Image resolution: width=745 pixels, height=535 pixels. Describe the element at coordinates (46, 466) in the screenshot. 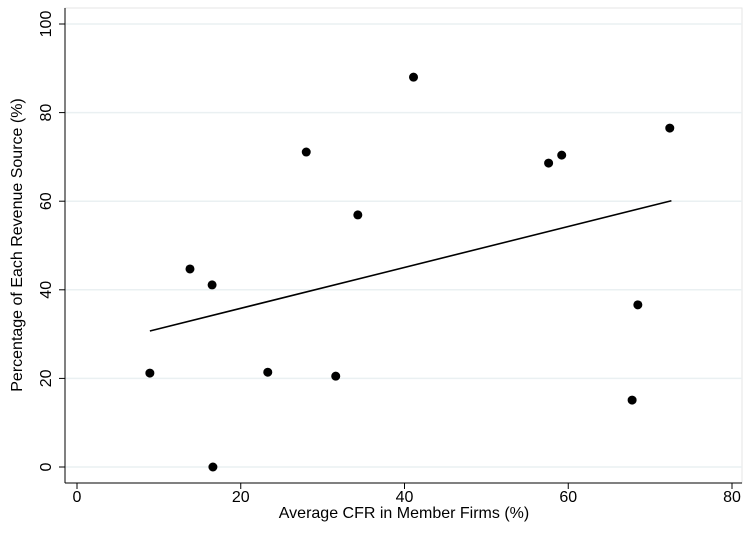

I see `y-tick-label: 0` at that location.